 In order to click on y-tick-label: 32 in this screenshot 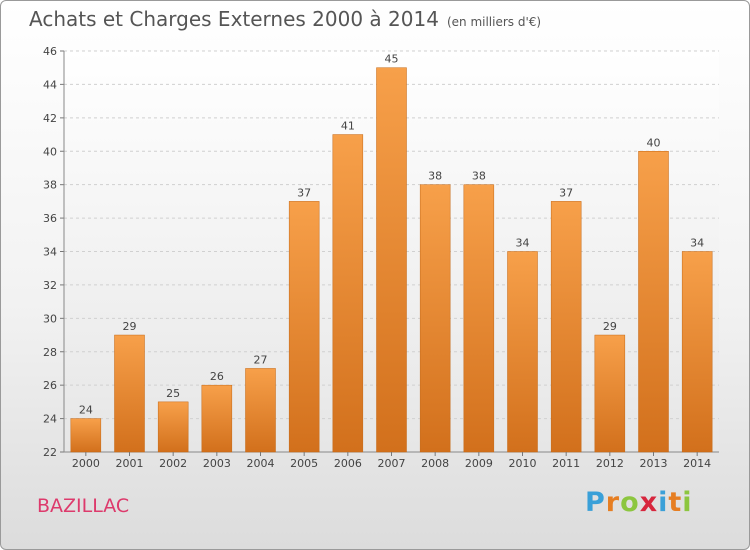, I will do `click(50, 285)`.